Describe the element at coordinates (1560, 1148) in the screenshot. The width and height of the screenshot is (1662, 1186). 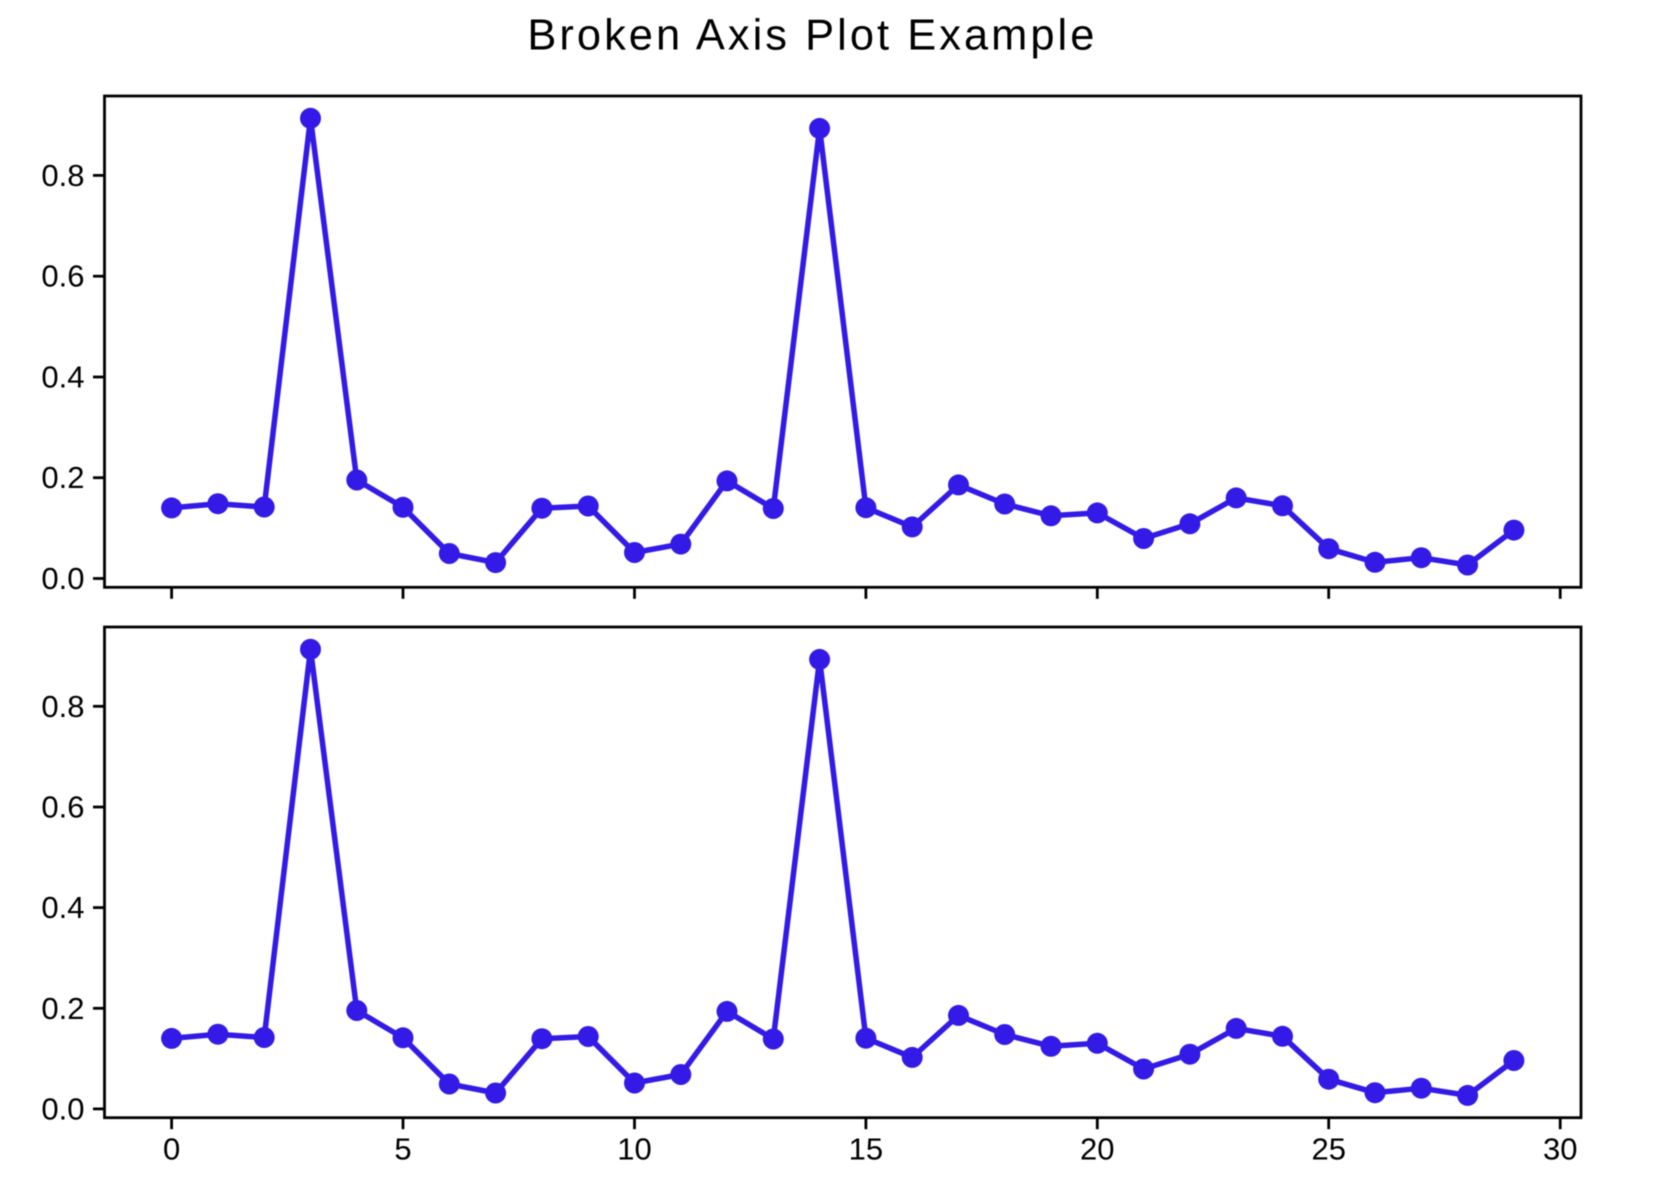
I see `svg-text: 30` at that location.